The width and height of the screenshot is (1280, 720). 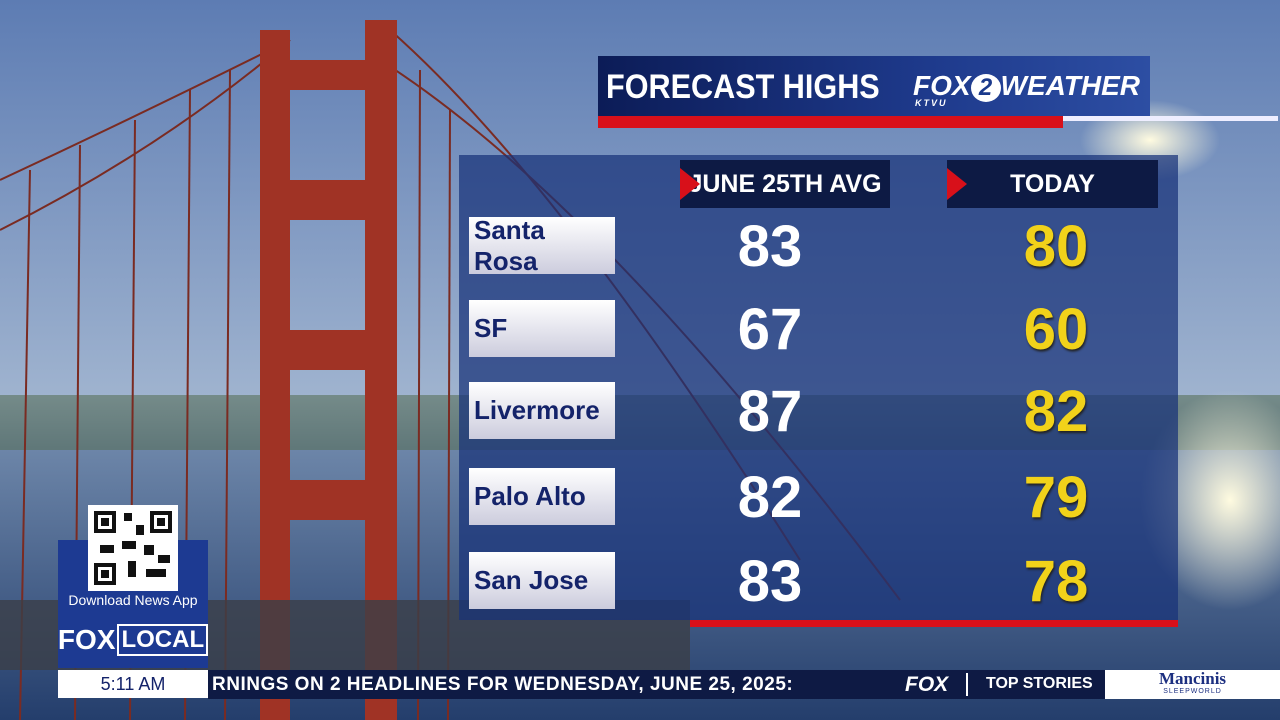 I want to click on sponsor: Mancinis SLEEPWORLD, so click(x=1192, y=684).